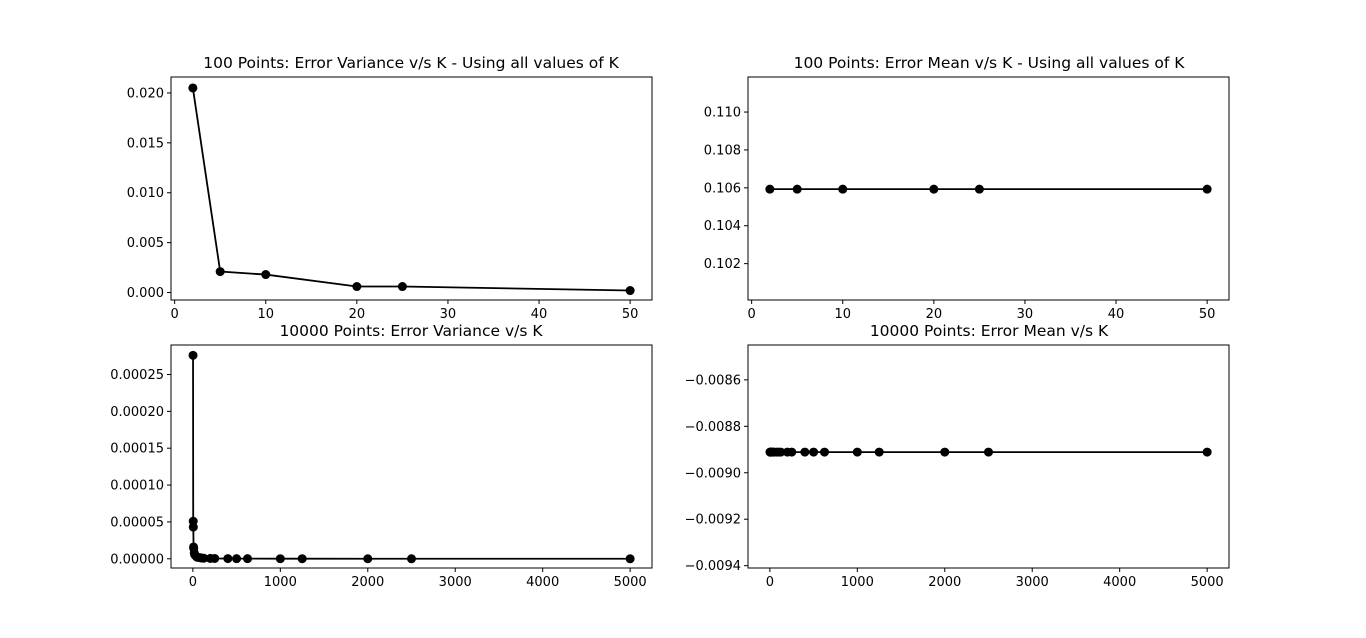  What do you see at coordinates (989, 331) in the screenshot?
I see `chart-title: 10000 Points: Error Mean v/s K` at bounding box center [989, 331].